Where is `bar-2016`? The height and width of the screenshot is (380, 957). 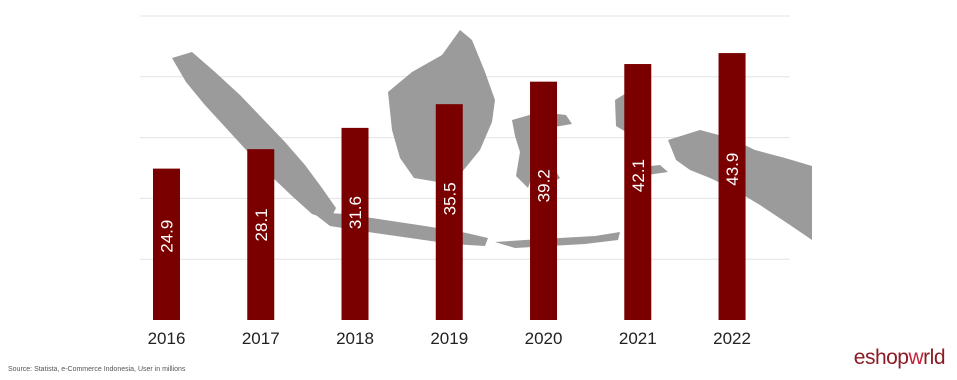 bar-2016 is located at coordinates (166, 244).